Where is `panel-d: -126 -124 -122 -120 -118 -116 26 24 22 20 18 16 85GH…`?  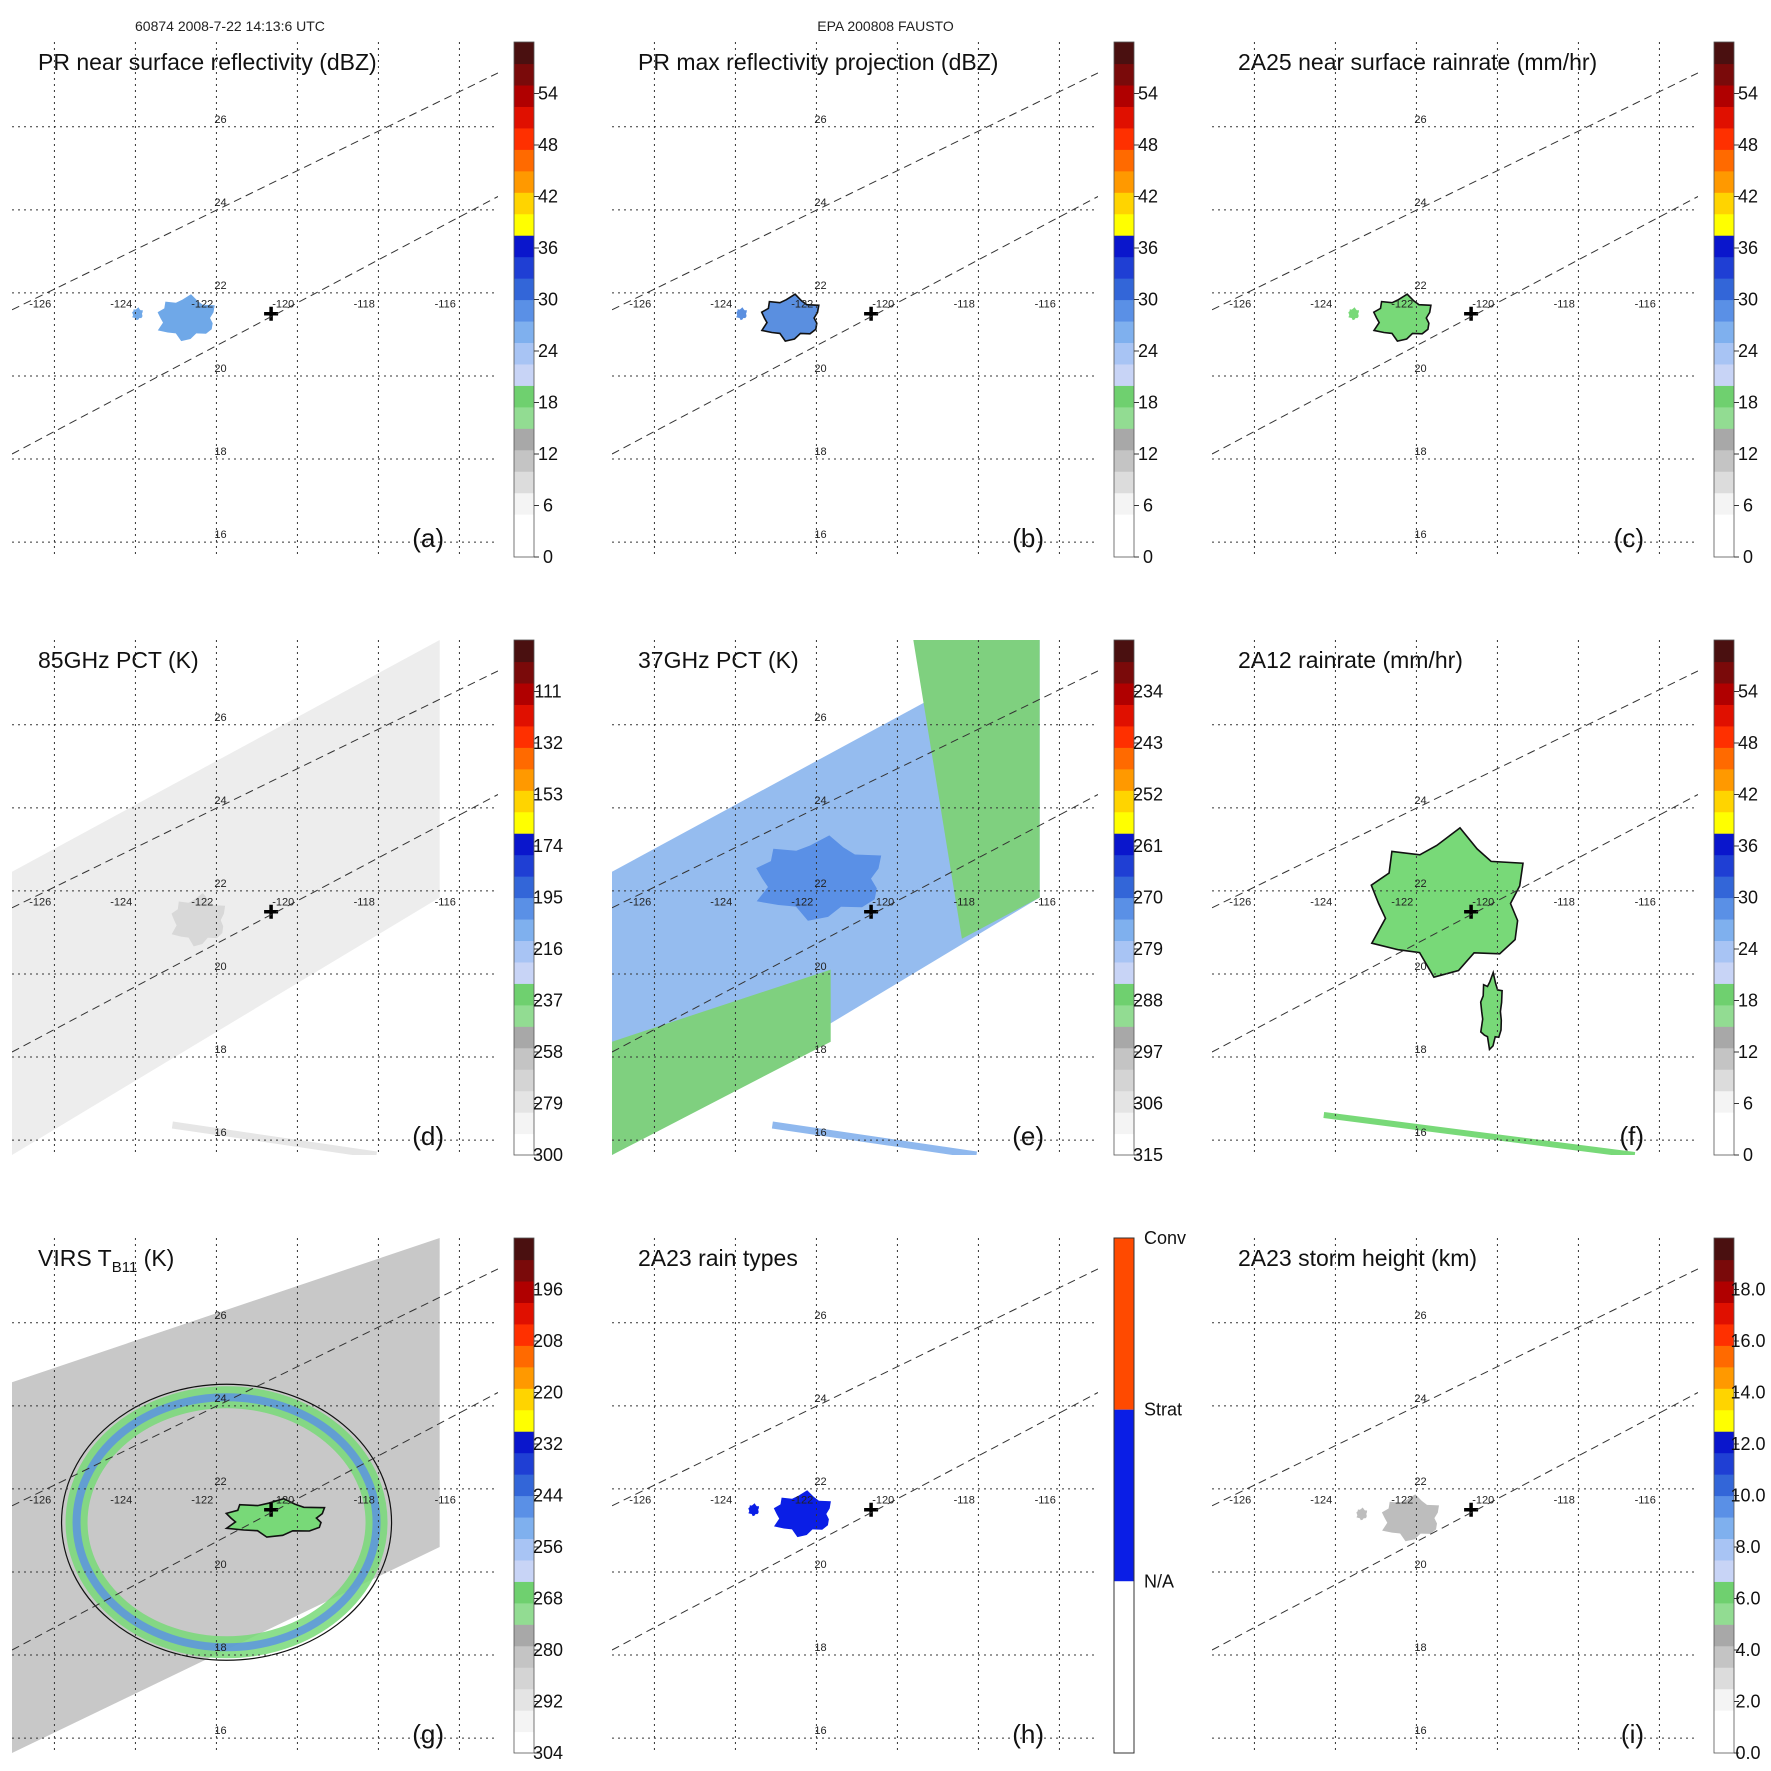
panel-d: -126 -124 -122 -120 -118 -116 26 24 22 20 18 16 85GH… is located at coordinates (287, 902).